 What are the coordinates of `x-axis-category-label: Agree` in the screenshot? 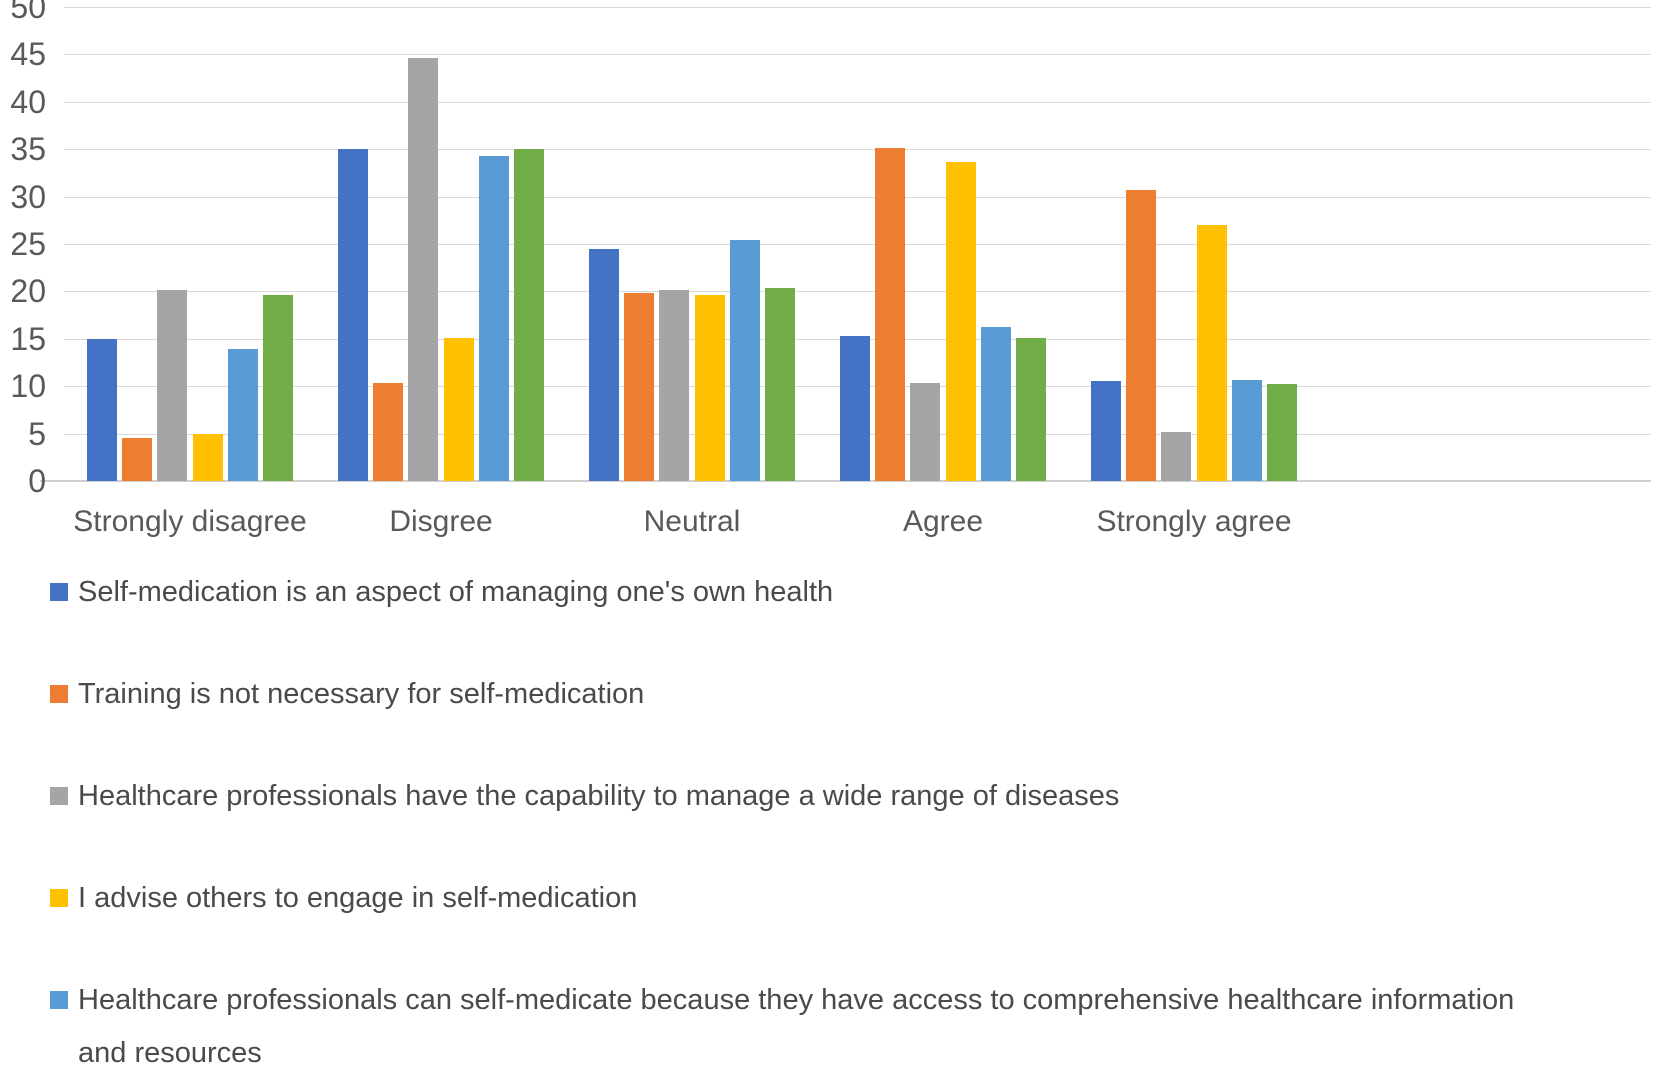 It's located at (943, 521).